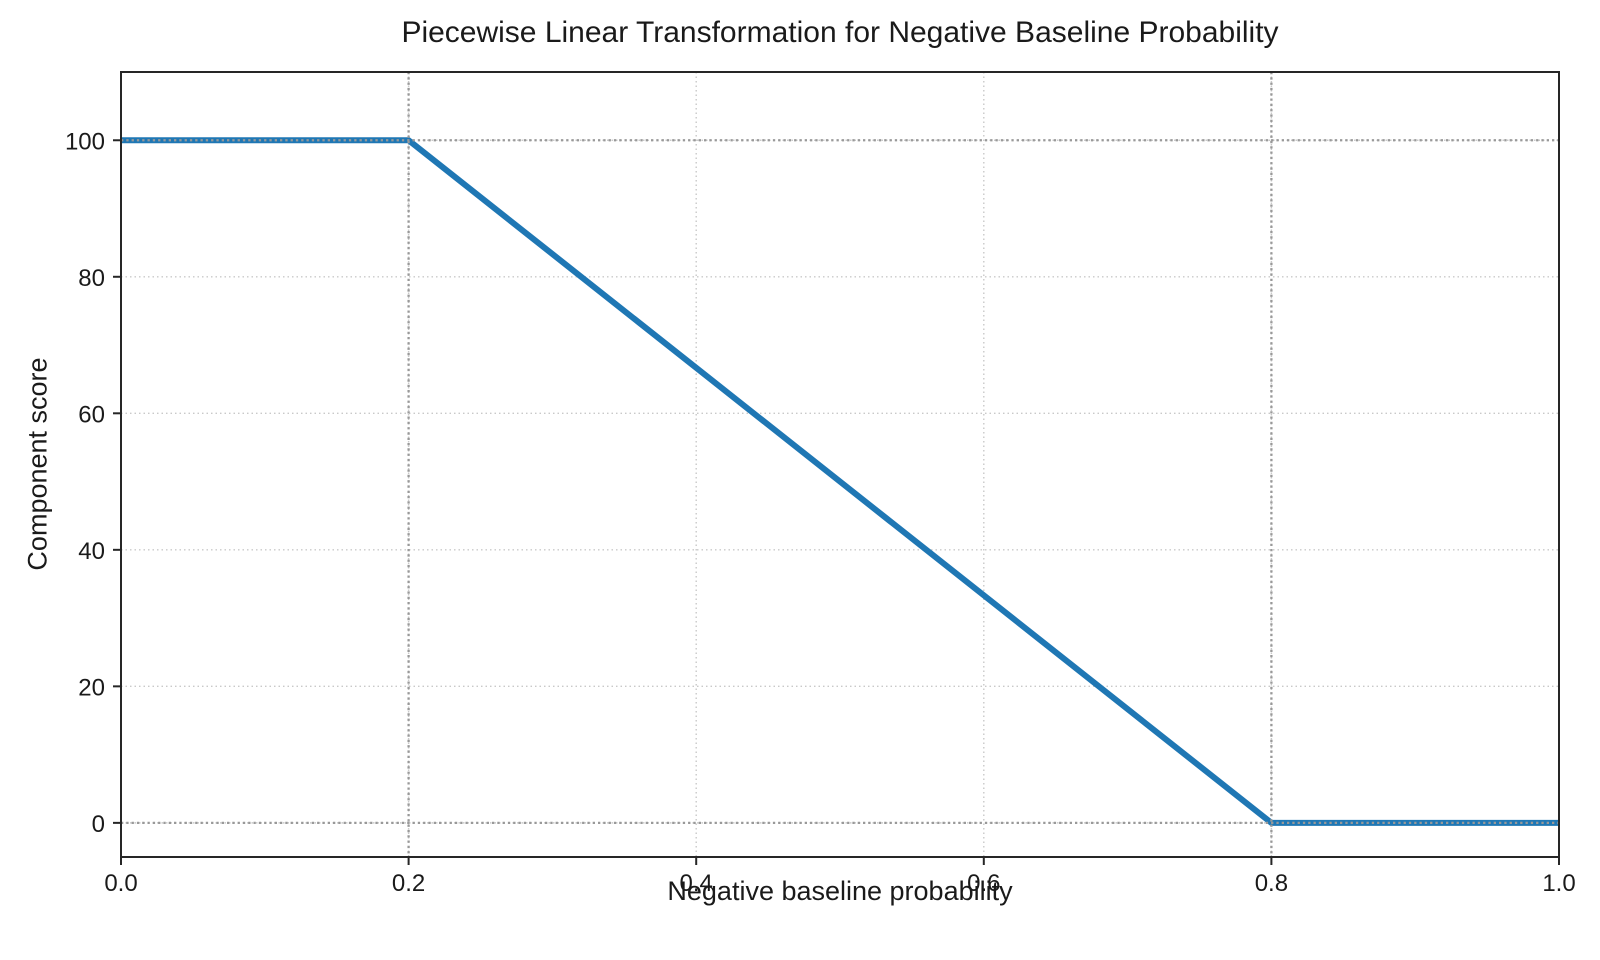 Image resolution: width=1600 pixels, height=960 pixels. What do you see at coordinates (983, 883) in the screenshot?
I see `x-tick-label: 0.6` at bounding box center [983, 883].